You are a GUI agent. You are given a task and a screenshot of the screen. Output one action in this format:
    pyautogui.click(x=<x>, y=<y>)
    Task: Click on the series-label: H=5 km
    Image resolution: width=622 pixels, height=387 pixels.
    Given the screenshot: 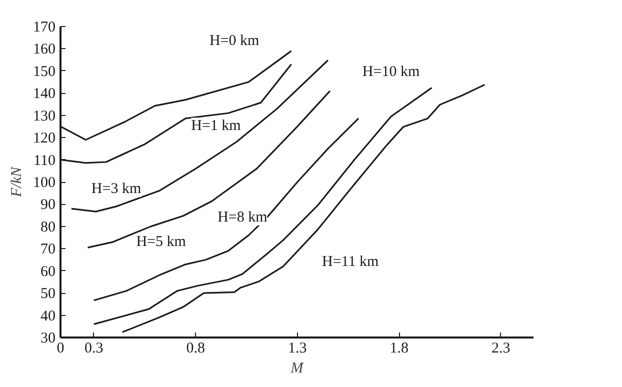 What is the action you would take?
    pyautogui.click(x=161, y=242)
    